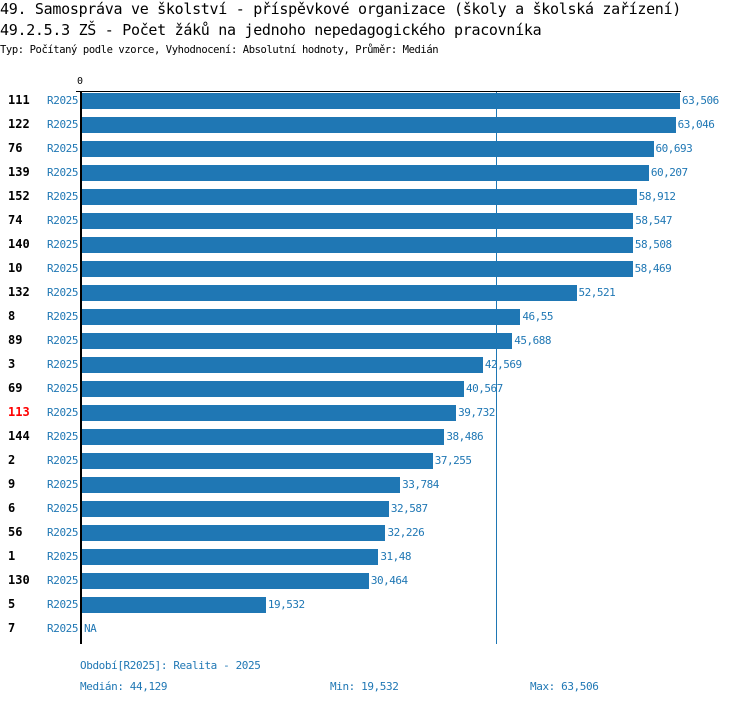 The width and height of the screenshot is (750, 704). What do you see at coordinates (19, 124) in the screenshot?
I see `row-label: 122` at bounding box center [19, 124].